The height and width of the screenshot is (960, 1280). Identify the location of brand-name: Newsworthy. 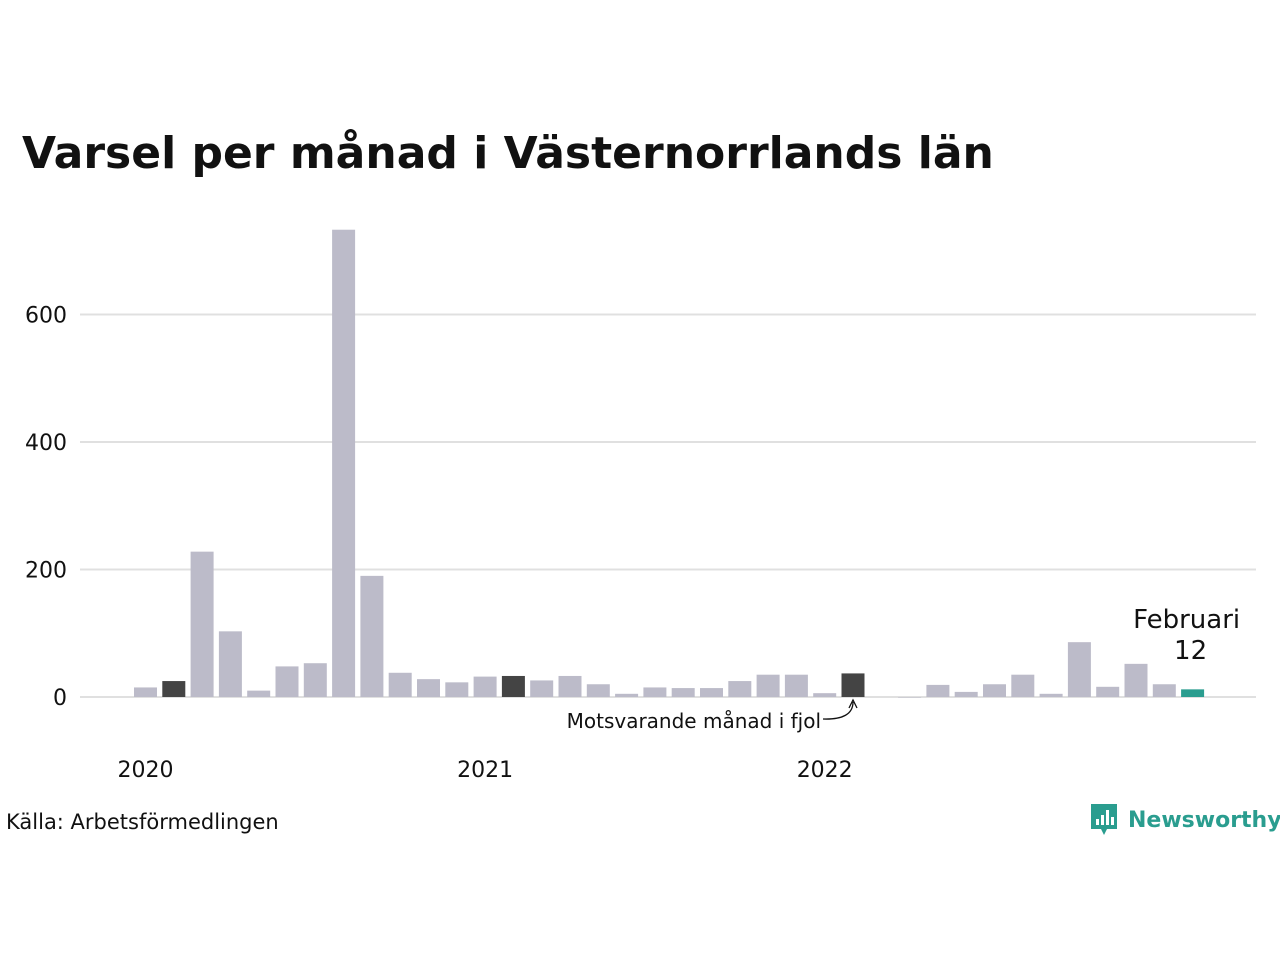
(1204, 820).